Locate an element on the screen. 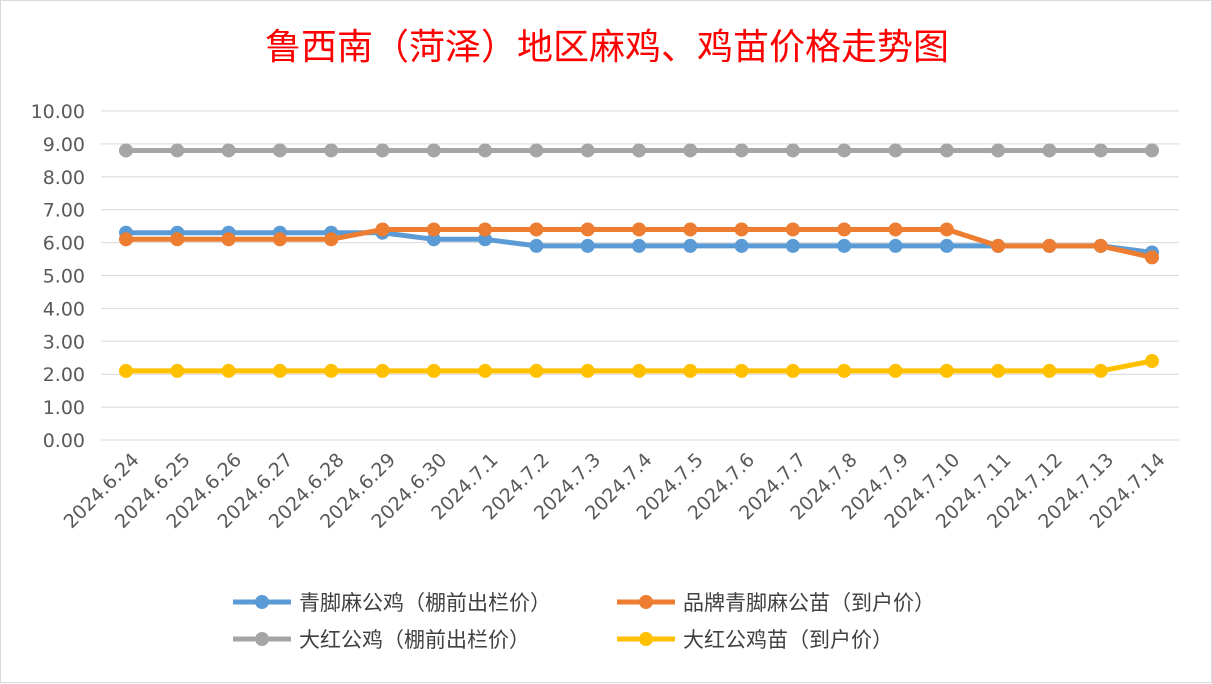 Image resolution: width=1212 pixels, height=684 pixels. legend-item: 大红公鸡苗（到户价） is located at coordinates (755, 640).